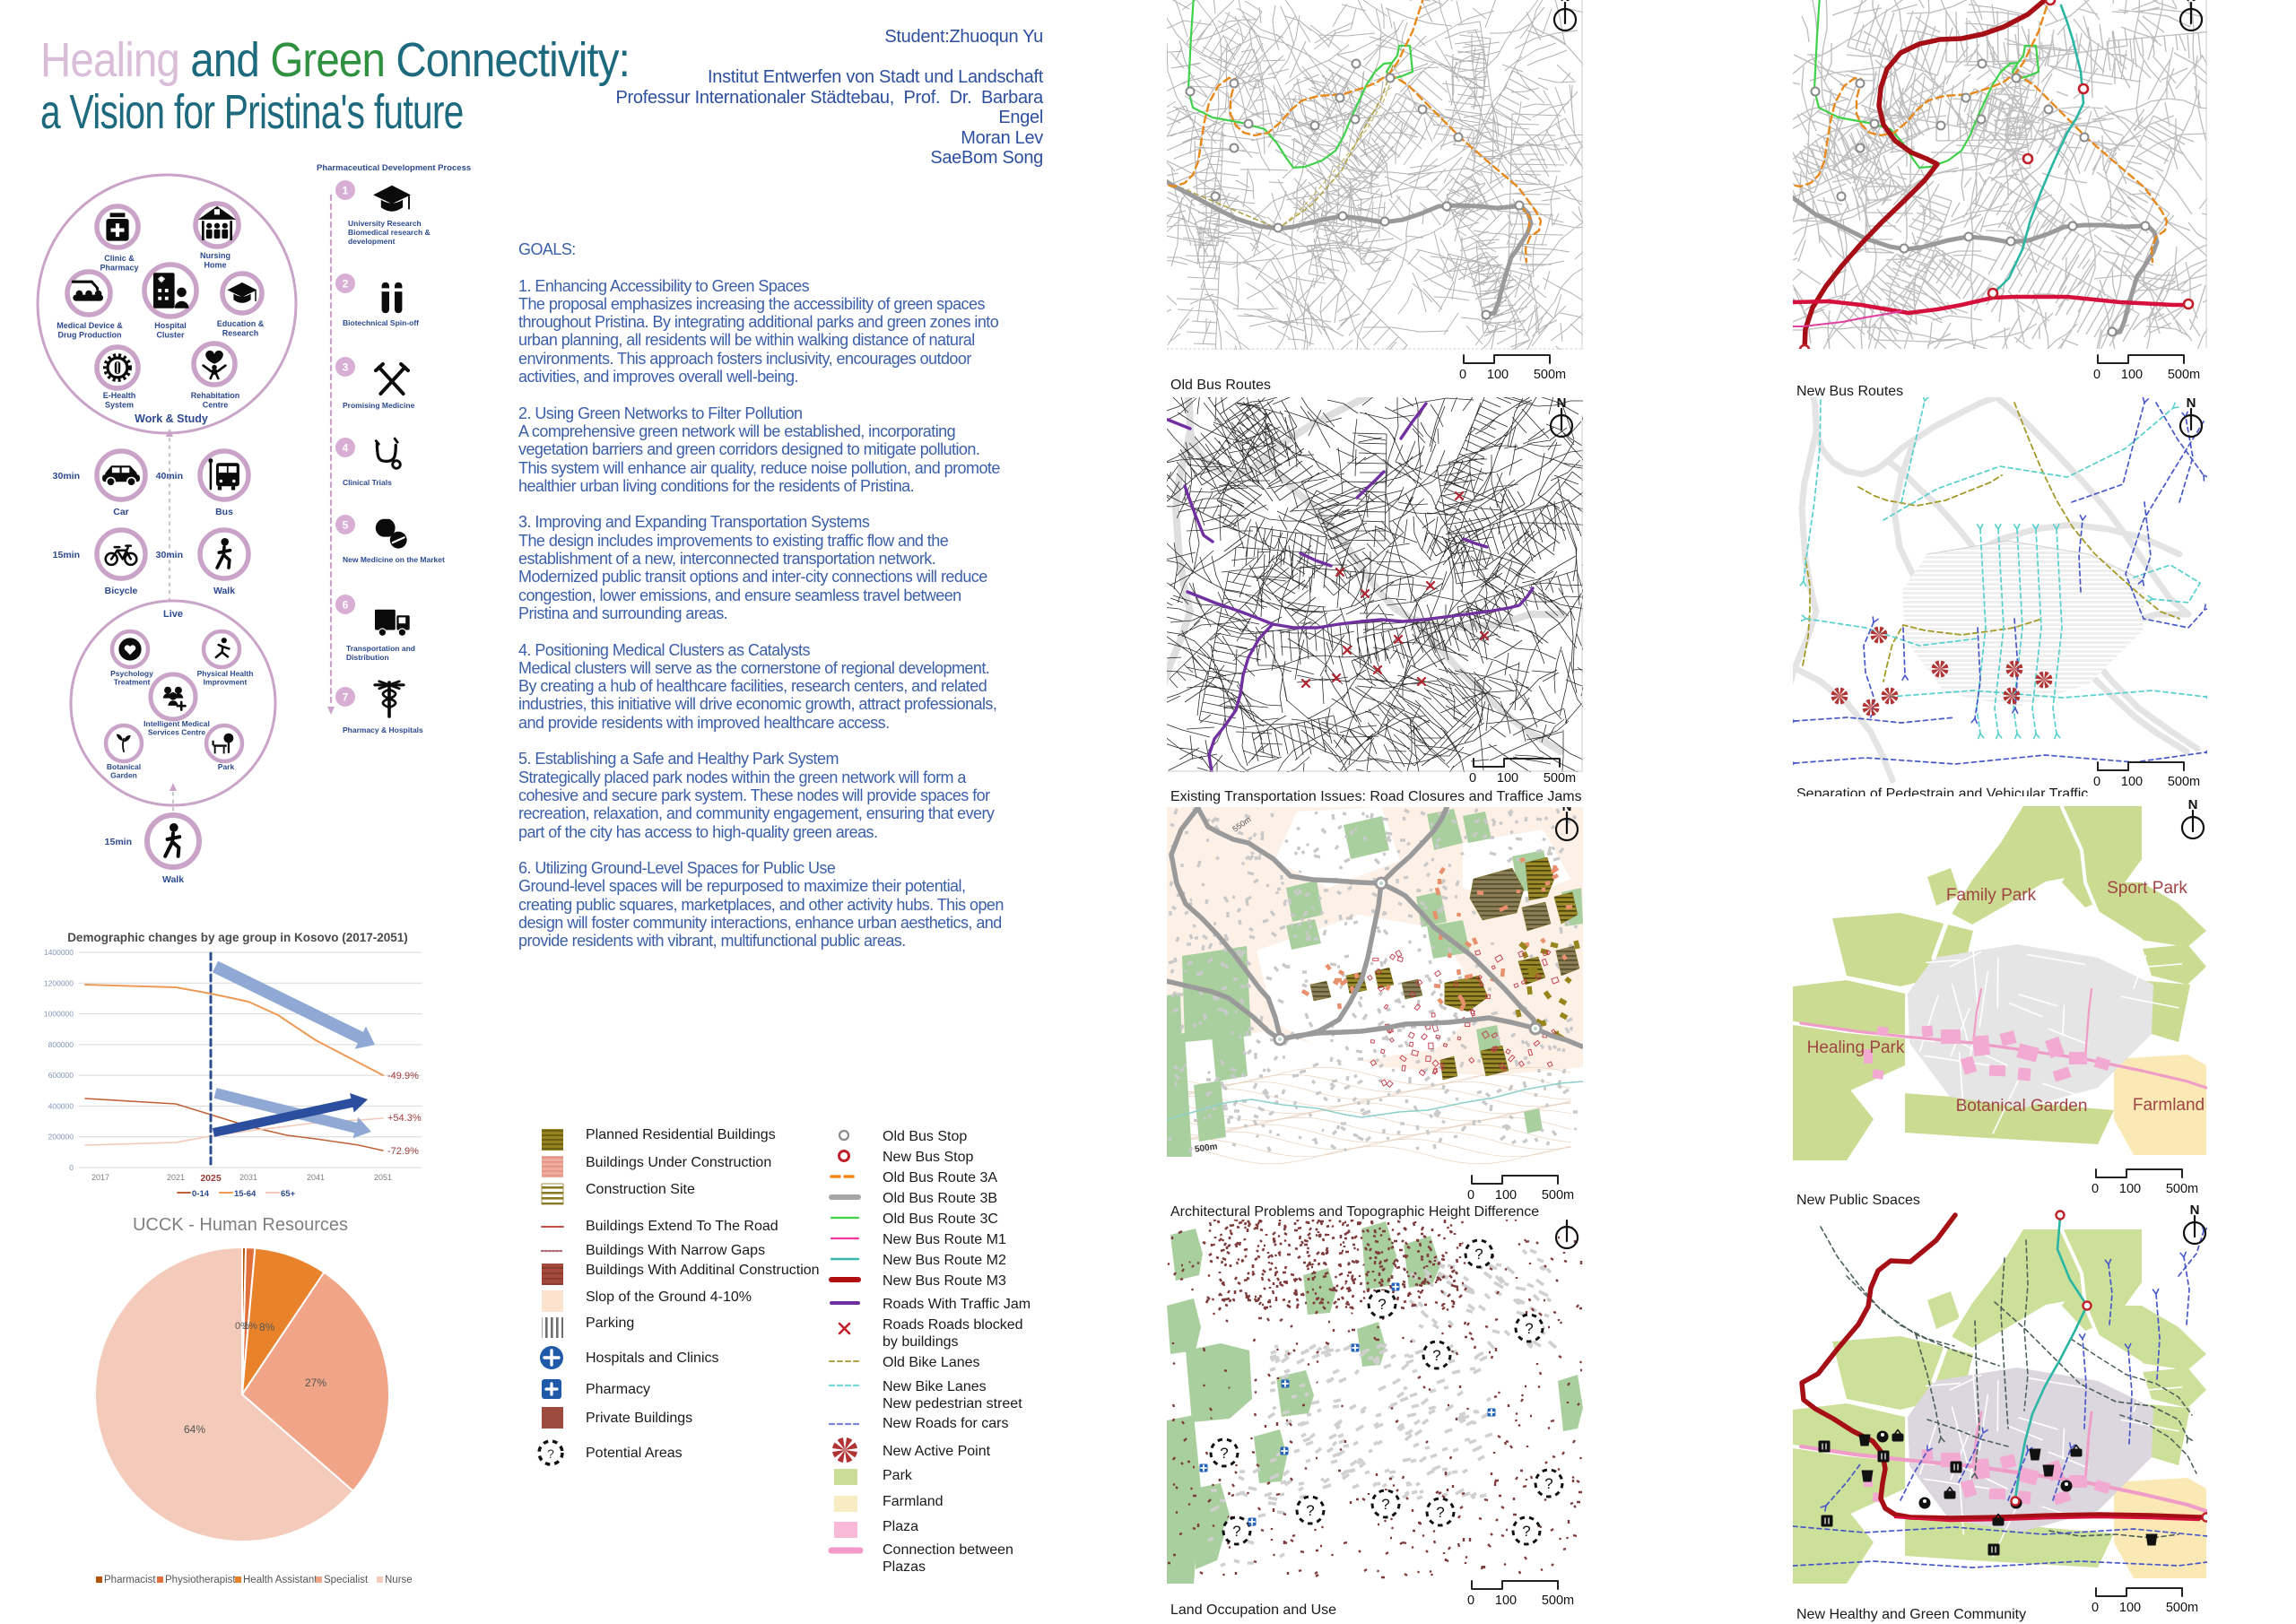 This screenshot has height=1624, width=2296. I want to click on svg-text: Old Bus Routes, so click(1220, 385).